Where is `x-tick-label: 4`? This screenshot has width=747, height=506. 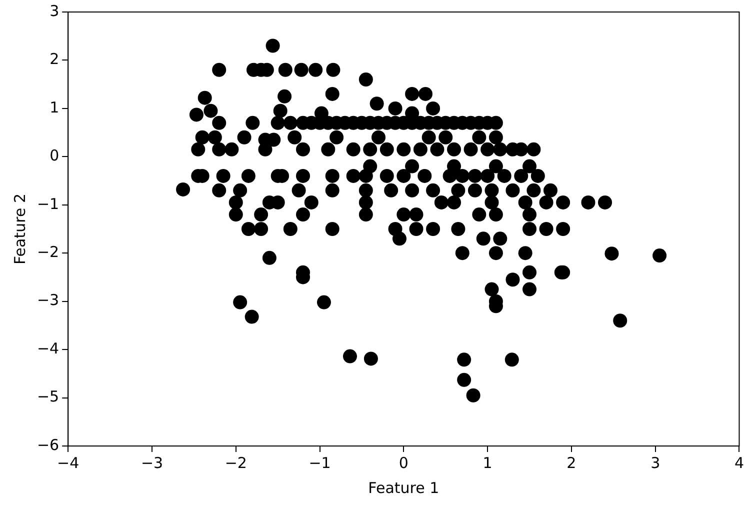 x-tick-label: 4 is located at coordinates (739, 463).